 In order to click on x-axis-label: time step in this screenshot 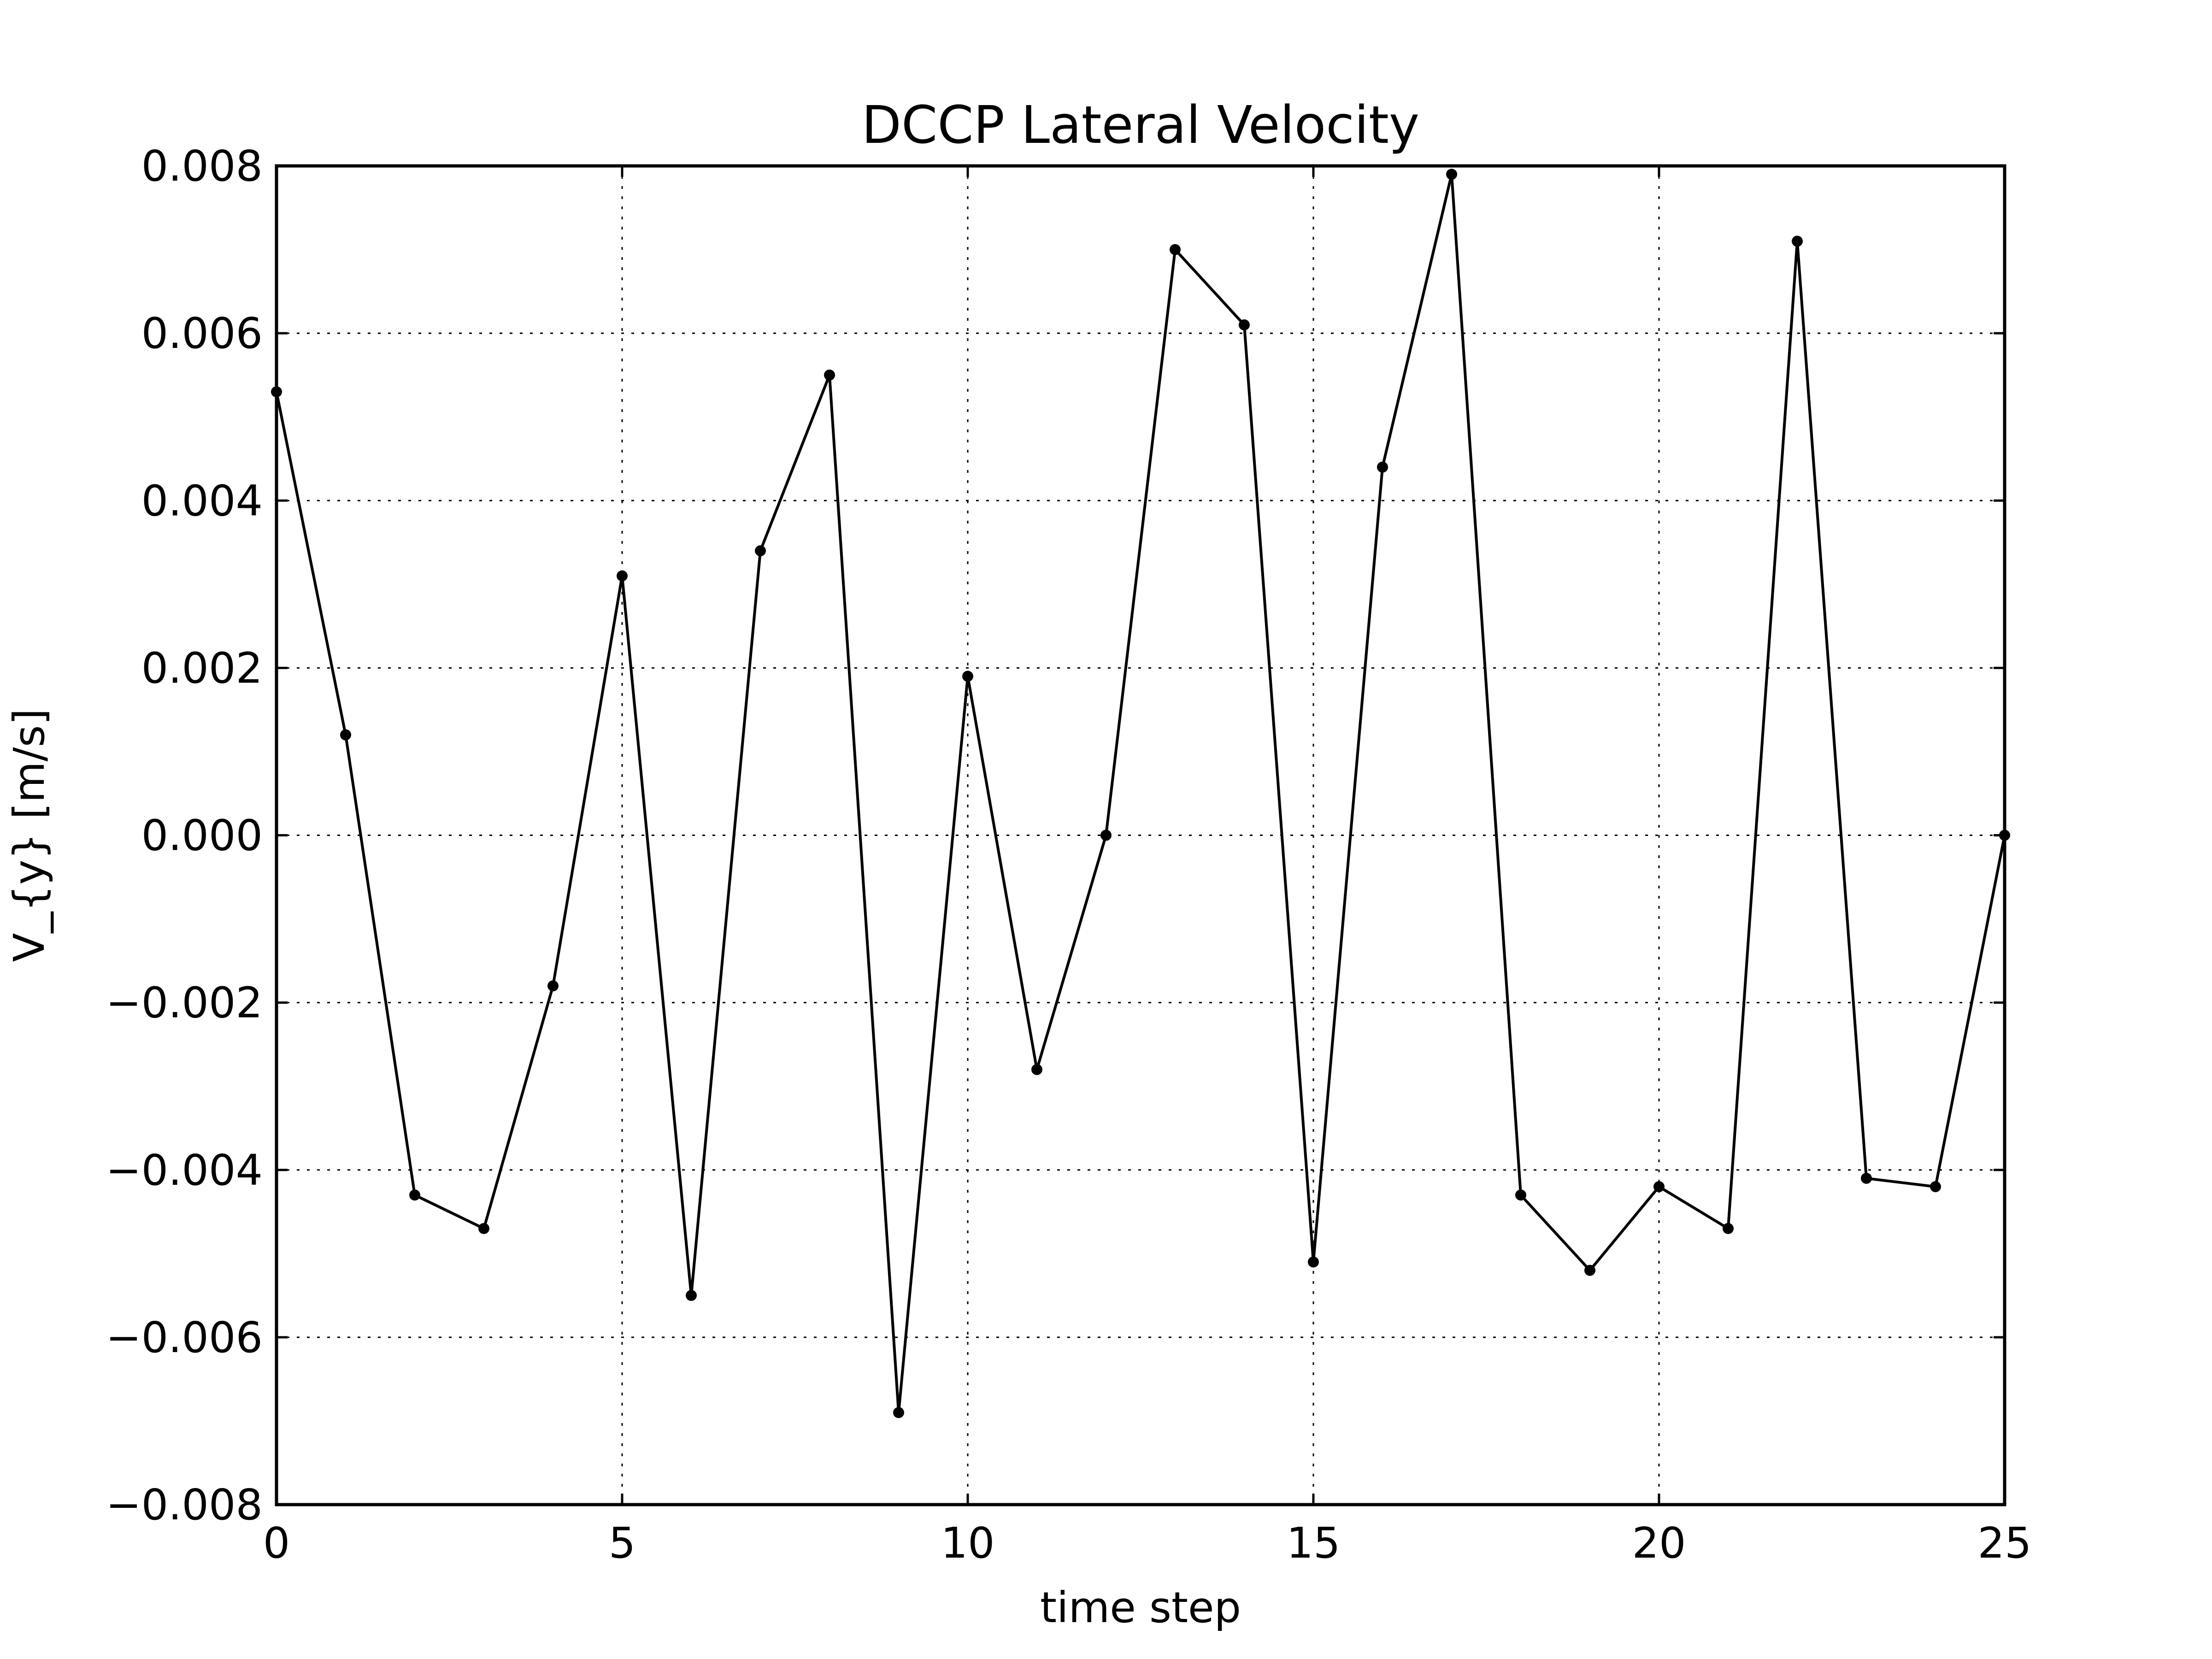, I will do `click(1140, 1607)`.